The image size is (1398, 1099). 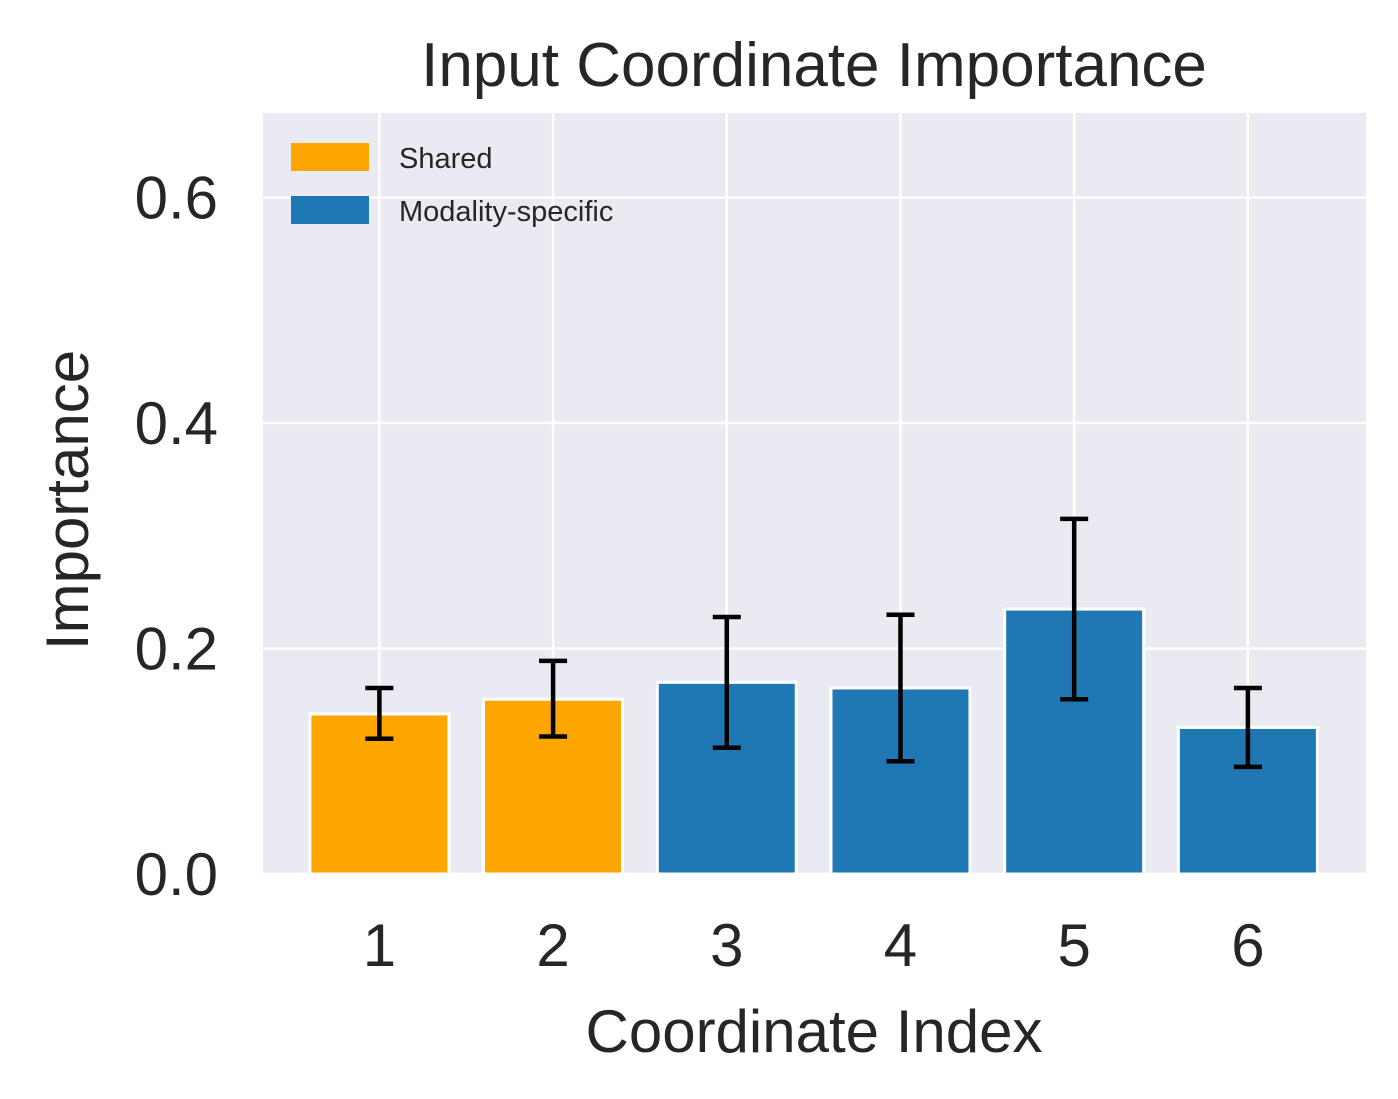 What do you see at coordinates (330, 157) in the screenshot?
I see `legend-swatch-shared` at bounding box center [330, 157].